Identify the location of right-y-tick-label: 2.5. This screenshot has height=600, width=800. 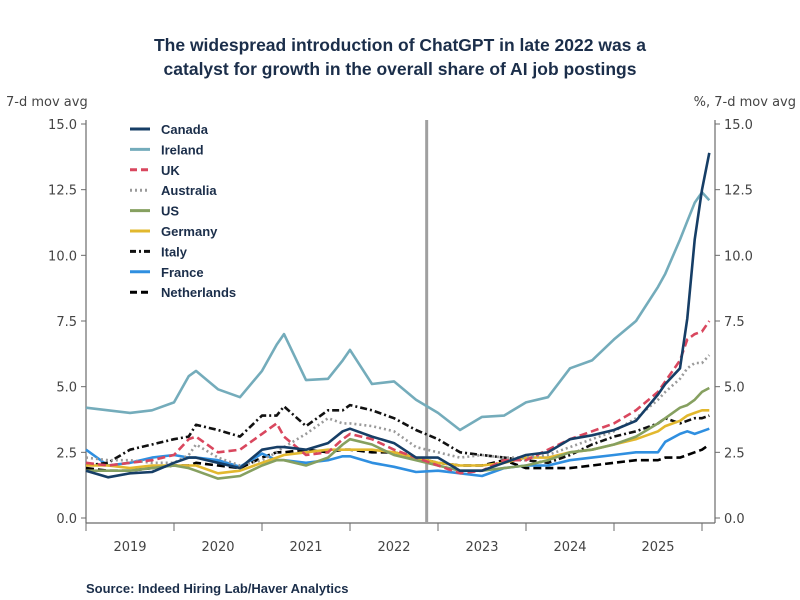
(734, 453).